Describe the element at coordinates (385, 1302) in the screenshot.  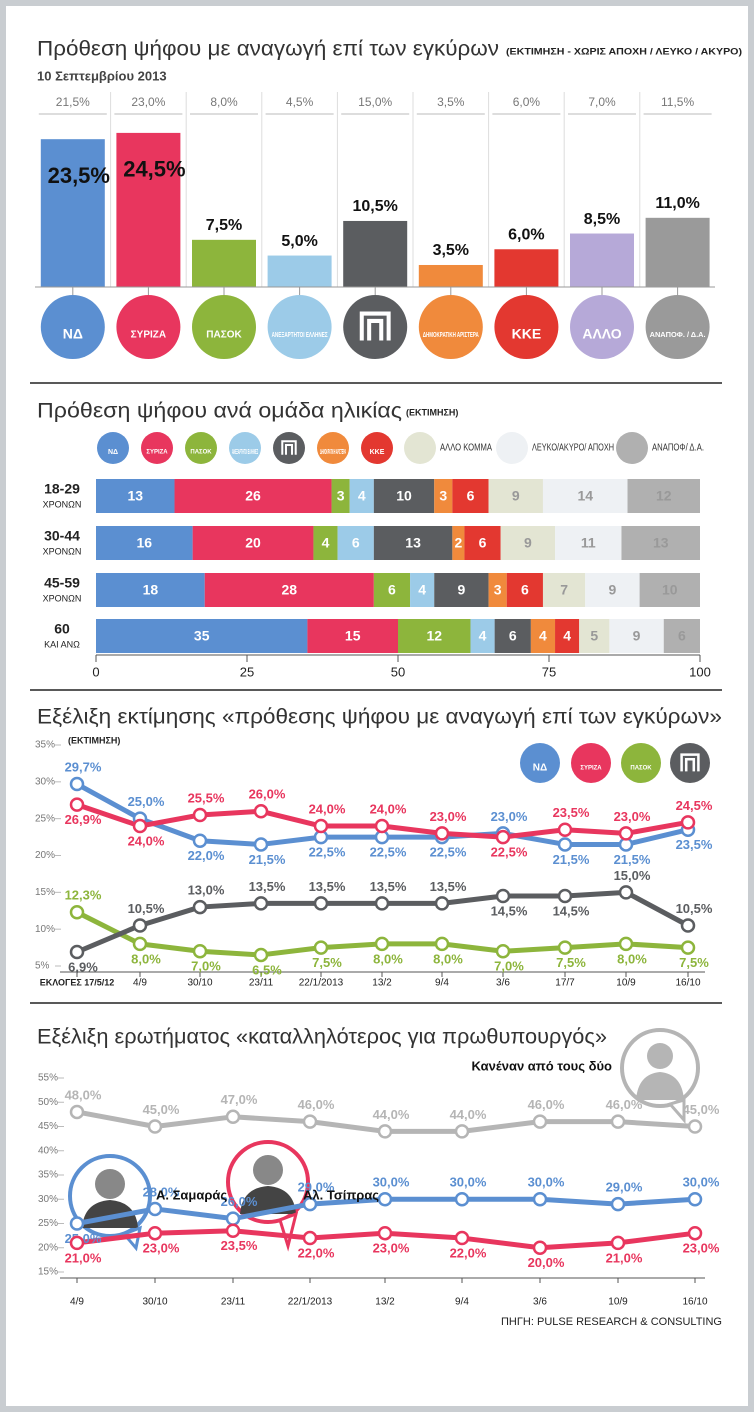
I see `x-tick-label: 13/2` at that location.